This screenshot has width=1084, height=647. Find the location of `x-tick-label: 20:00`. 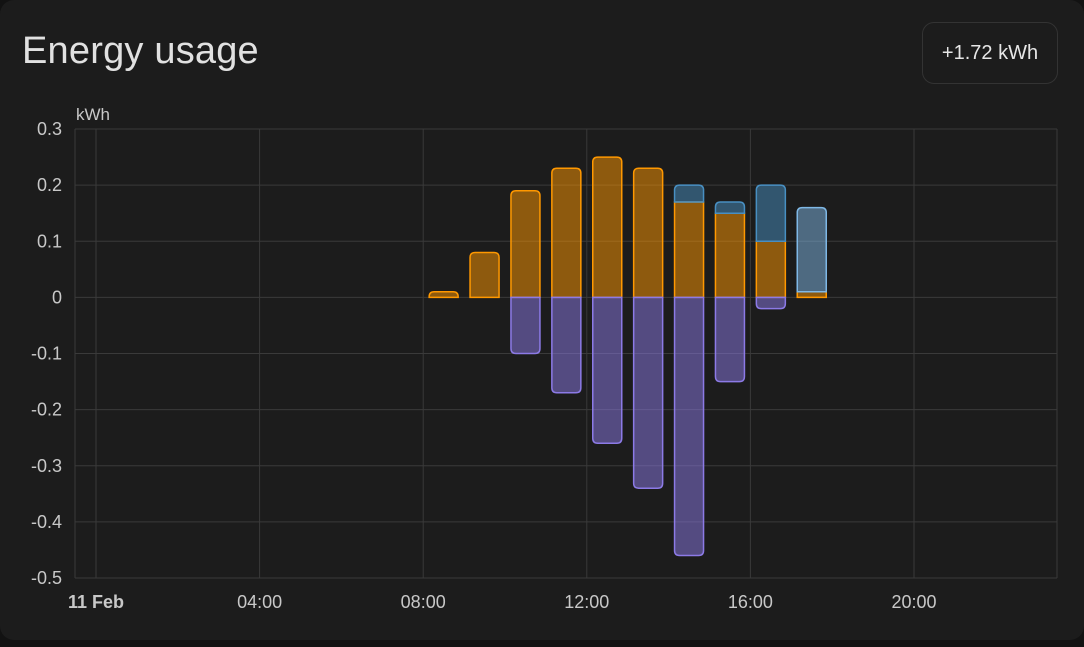

x-tick-label: 20:00 is located at coordinates (913, 602).